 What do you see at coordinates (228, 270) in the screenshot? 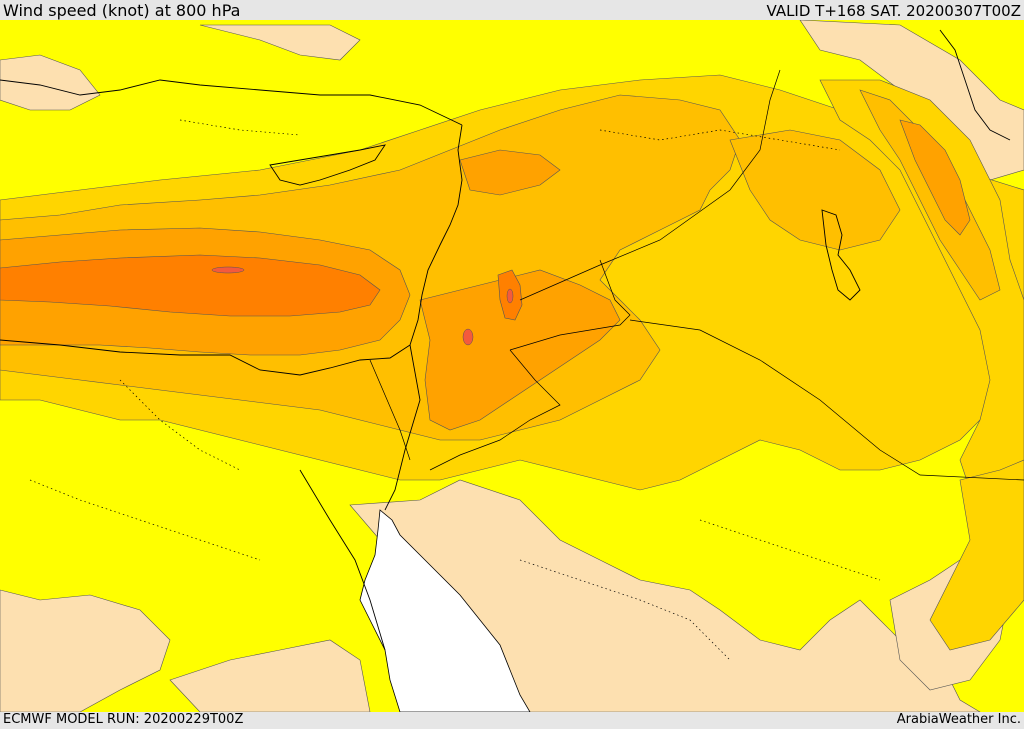
I see `max-wind-cell-med` at bounding box center [228, 270].